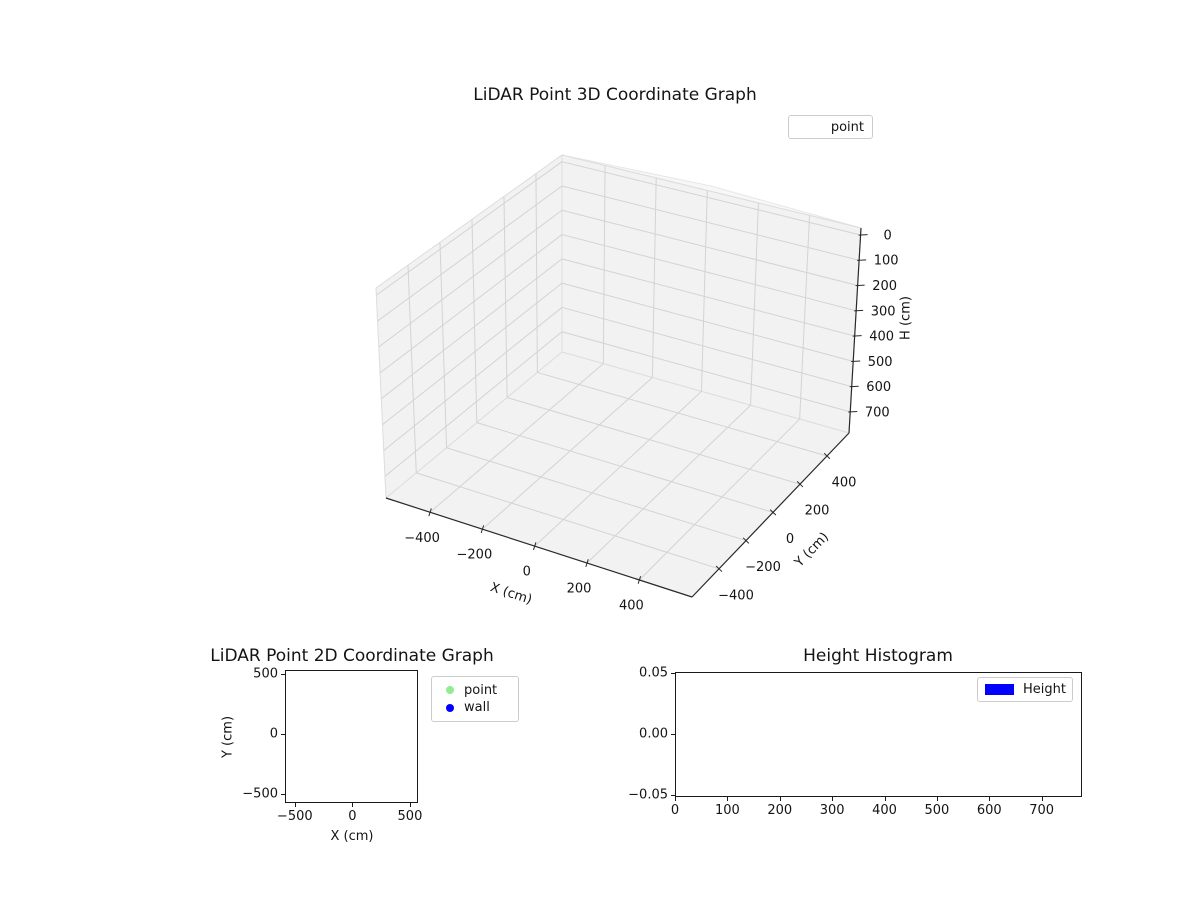 The image size is (1200, 900). I want to click on legend-label-point: point, so click(481, 690).